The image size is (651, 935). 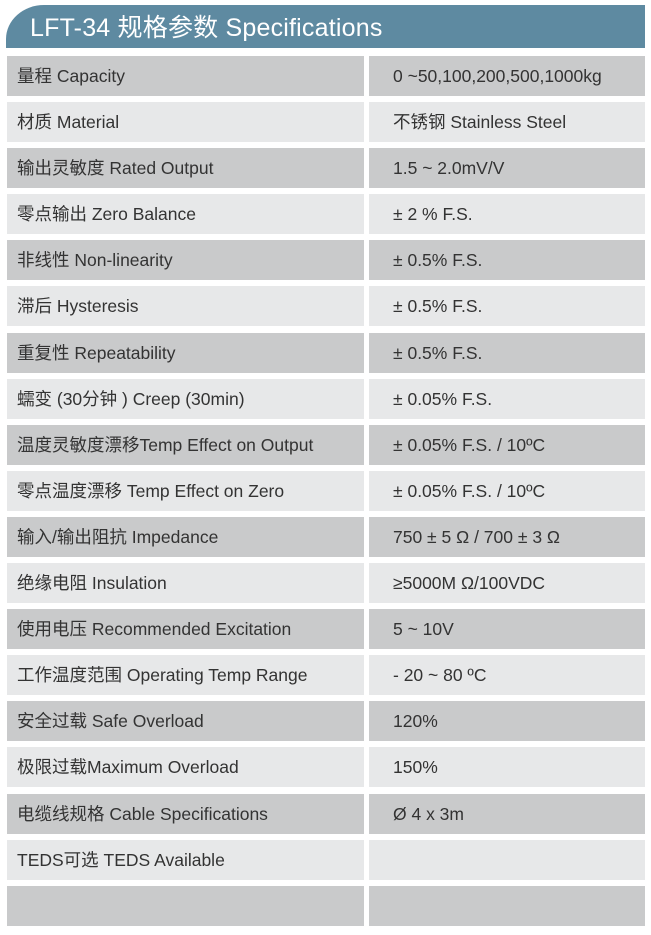 What do you see at coordinates (507, 583) in the screenshot?
I see `spec-value: ≥5000M Ω/100VDC` at bounding box center [507, 583].